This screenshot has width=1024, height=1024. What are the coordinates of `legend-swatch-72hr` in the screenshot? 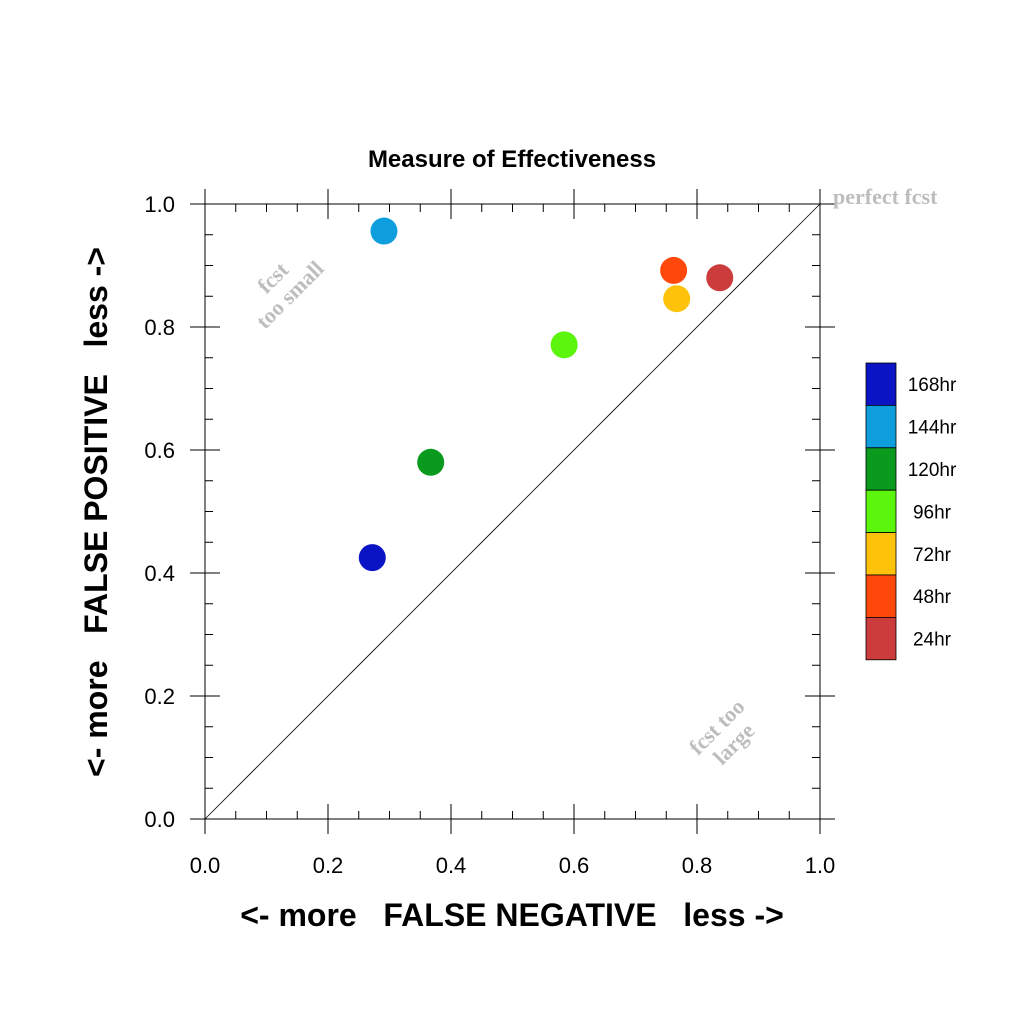 It's located at (881, 554).